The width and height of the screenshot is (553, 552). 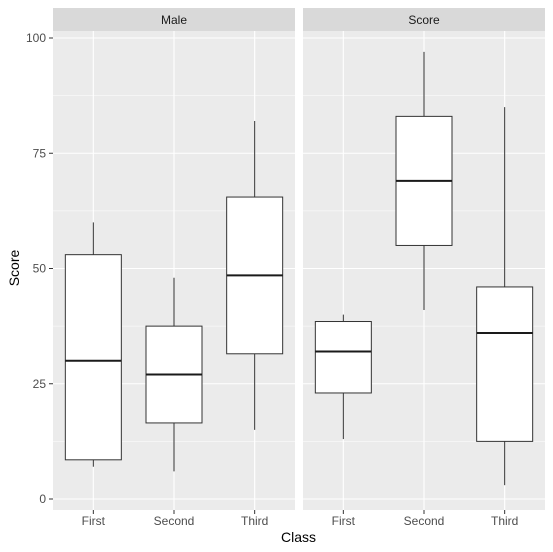 What do you see at coordinates (36, 38) in the screenshot?
I see `y-tick-label: 100` at bounding box center [36, 38].